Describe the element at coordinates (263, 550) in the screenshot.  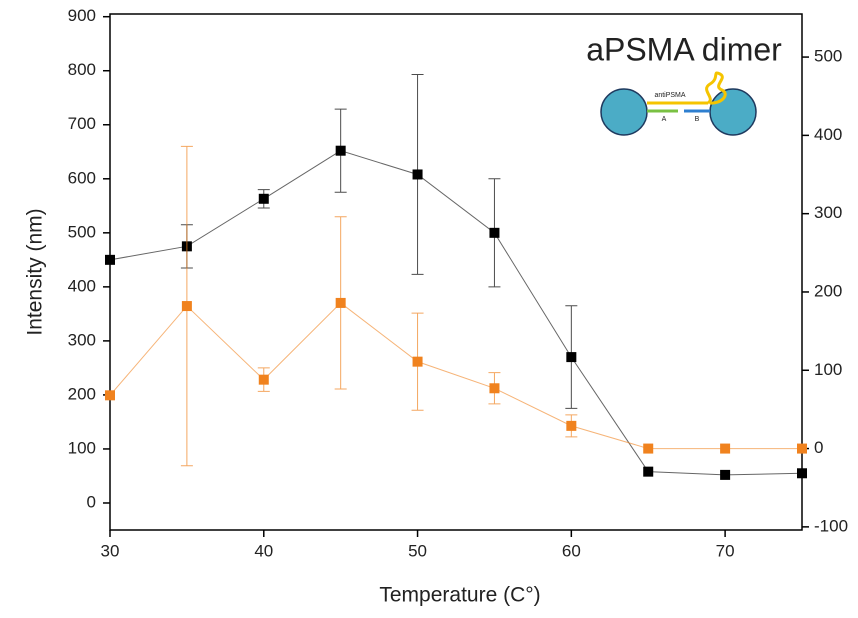
I see `x-tick-label: 40` at that location.